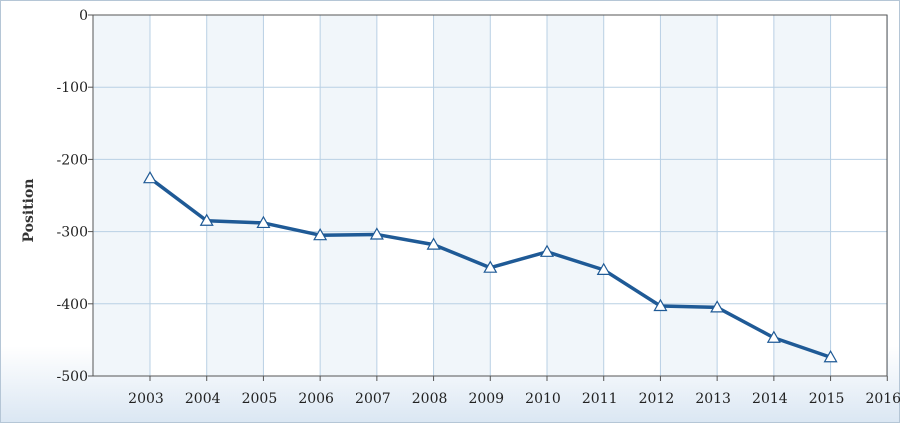  Describe the element at coordinates (83, 16) in the screenshot. I see `y-tick-label: 0` at that location.